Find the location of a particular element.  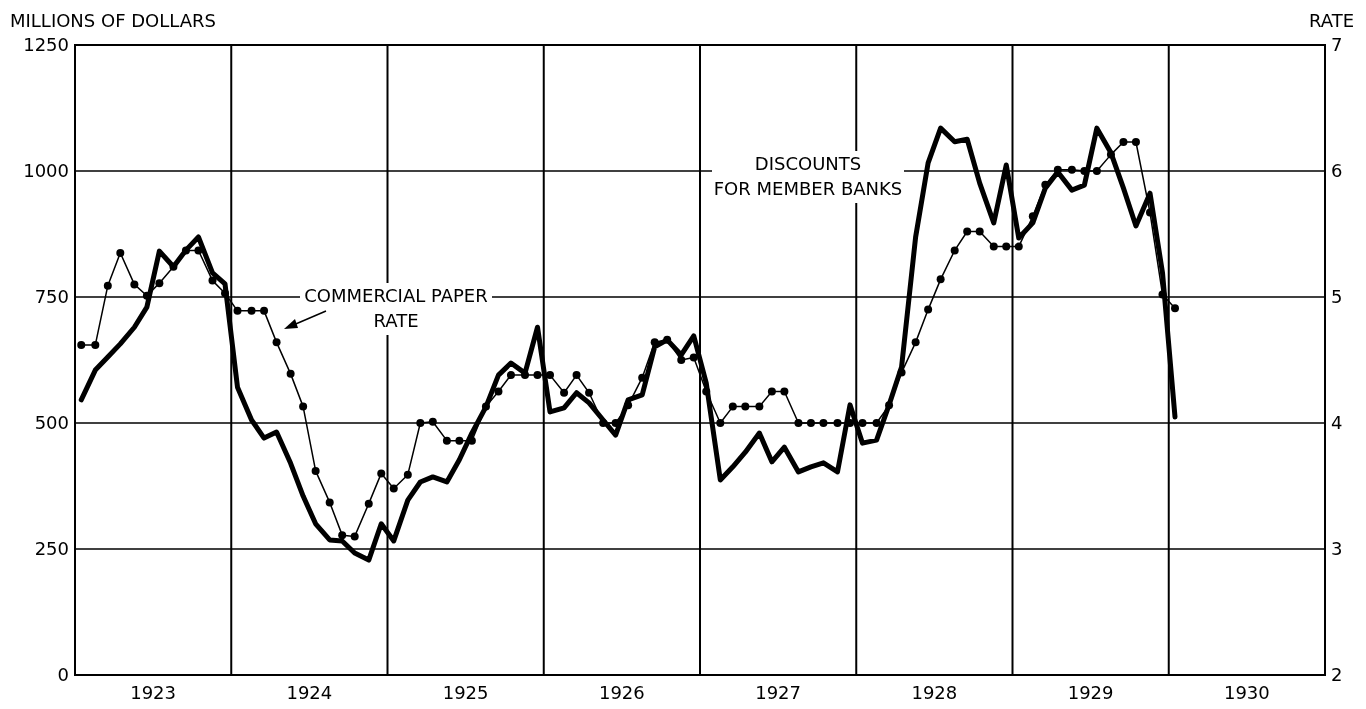

series-label: DISCOUNTS FOR MEMBER BANKS is located at coordinates (808, 176).